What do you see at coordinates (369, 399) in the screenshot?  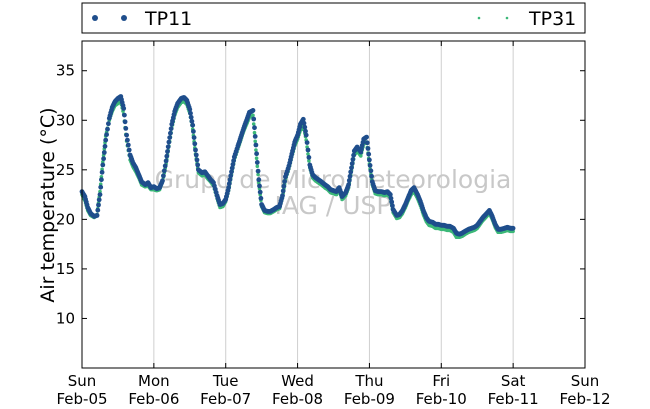 I see `x-tick-label-date-4: Feb-09` at bounding box center [369, 399].